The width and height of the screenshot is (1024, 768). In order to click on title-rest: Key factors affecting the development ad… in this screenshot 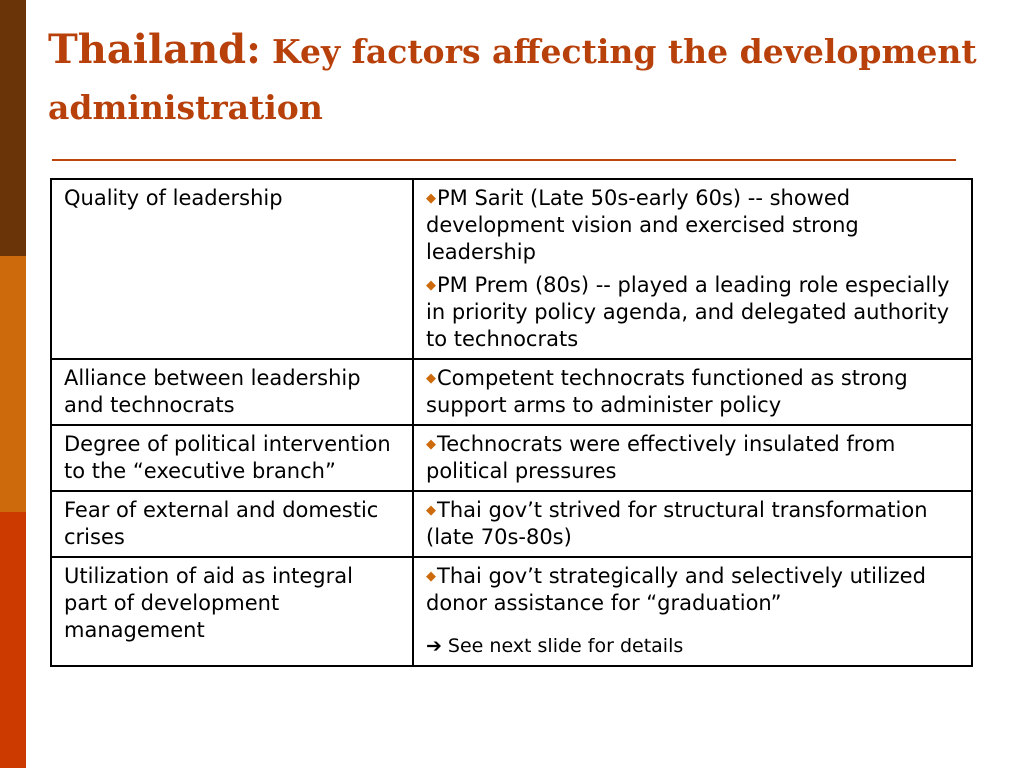, I will do `click(512, 79)`.